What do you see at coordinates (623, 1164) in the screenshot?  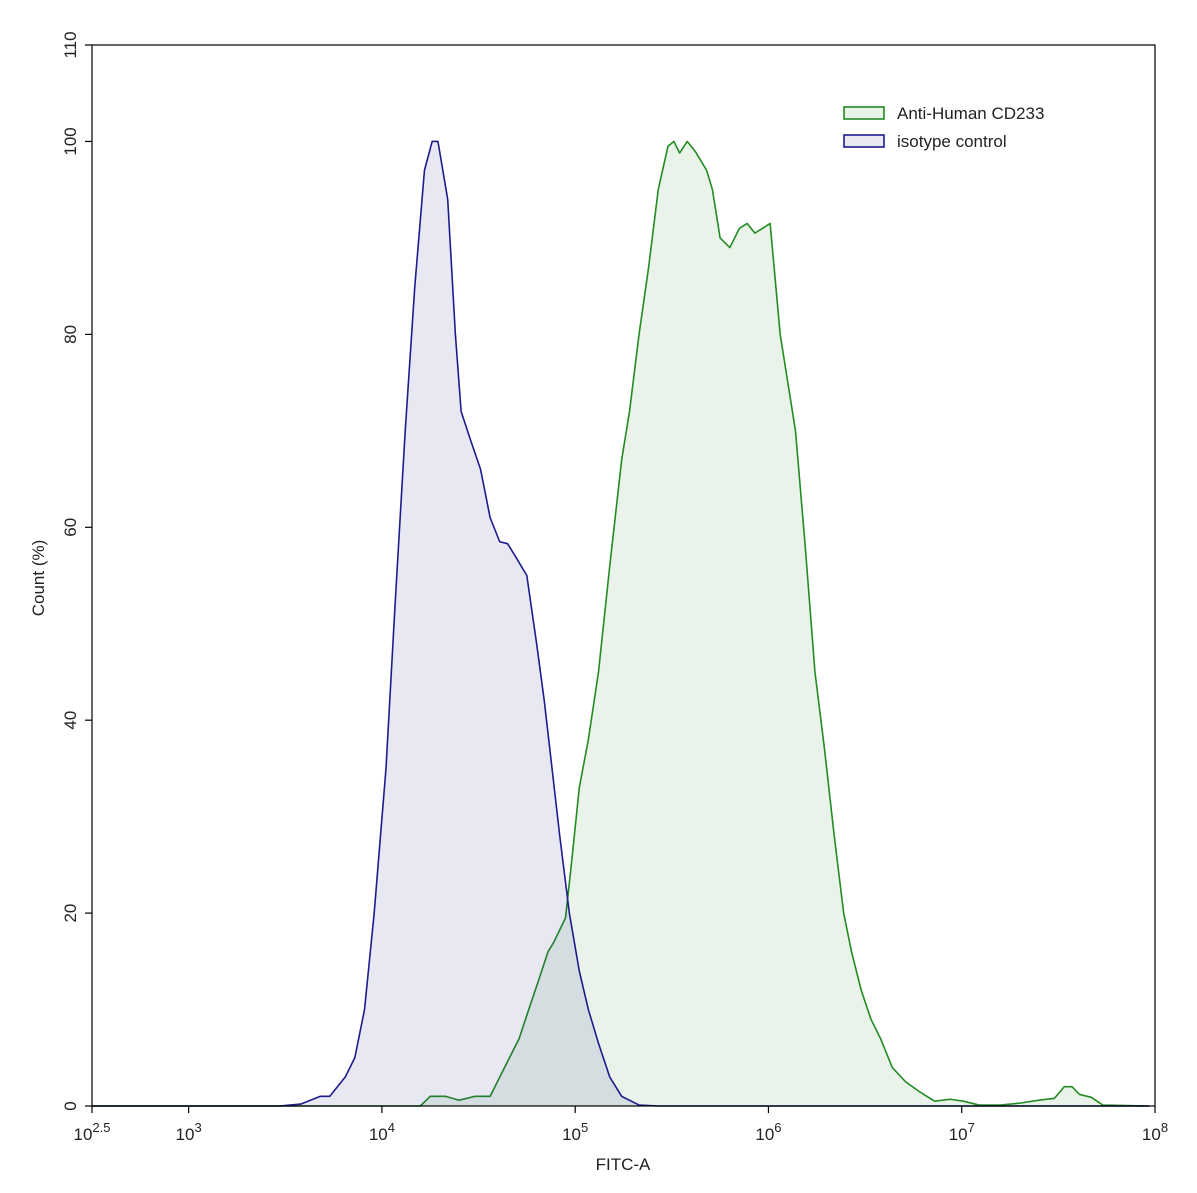 I see `x-axis-label: FITC-A` at bounding box center [623, 1164].